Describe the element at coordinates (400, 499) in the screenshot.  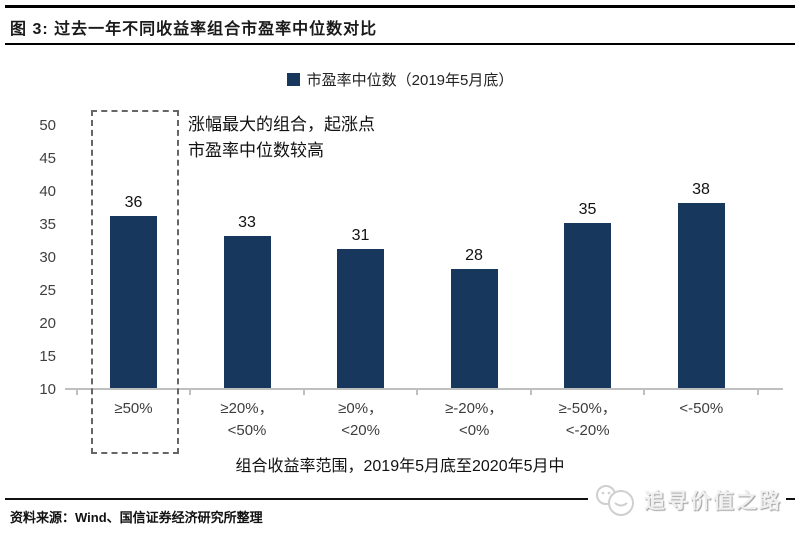
I see `bottom-border-rule` at that location.